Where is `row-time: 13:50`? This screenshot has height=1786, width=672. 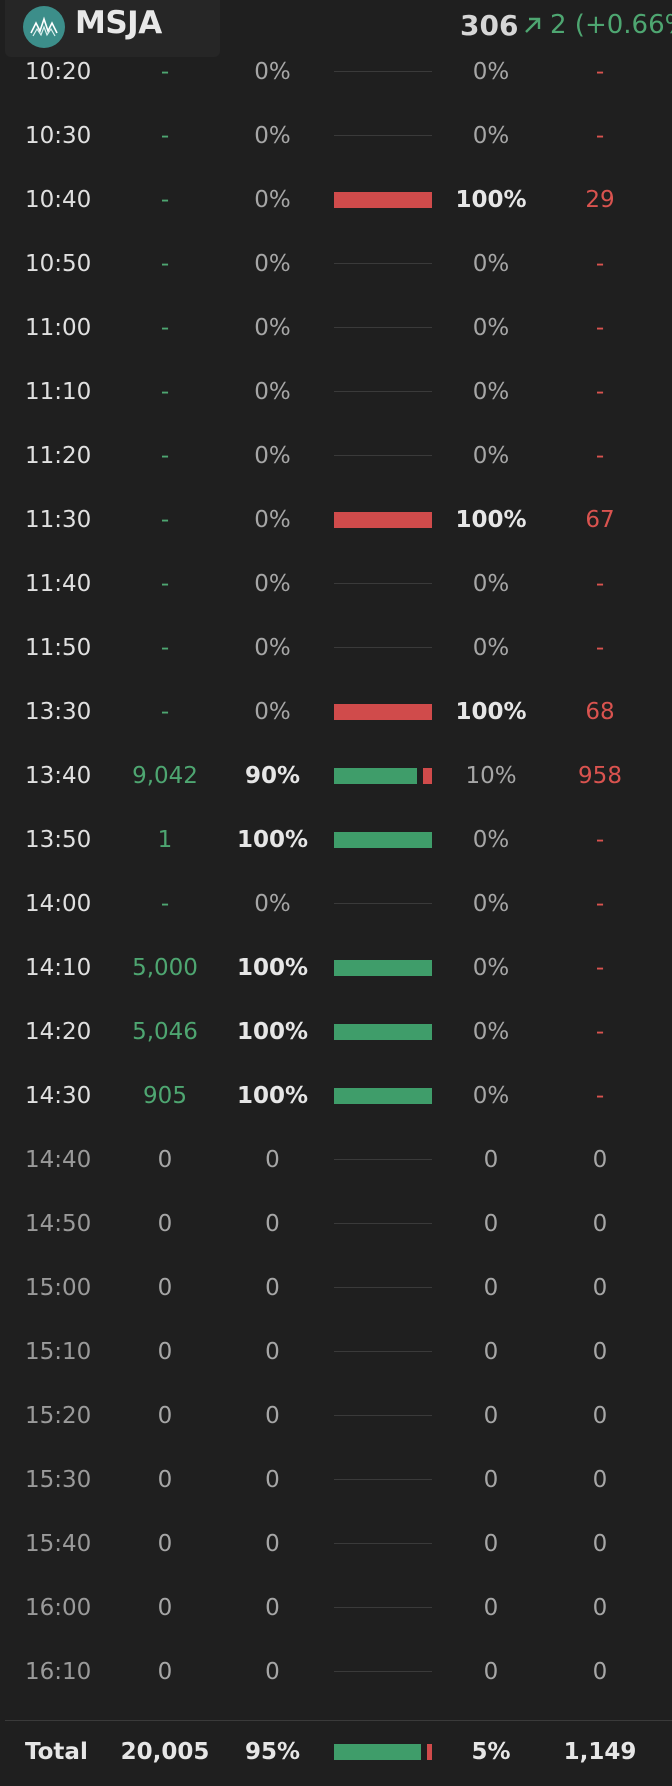
row-time: 13:50 is located at coordinates (58, 840).